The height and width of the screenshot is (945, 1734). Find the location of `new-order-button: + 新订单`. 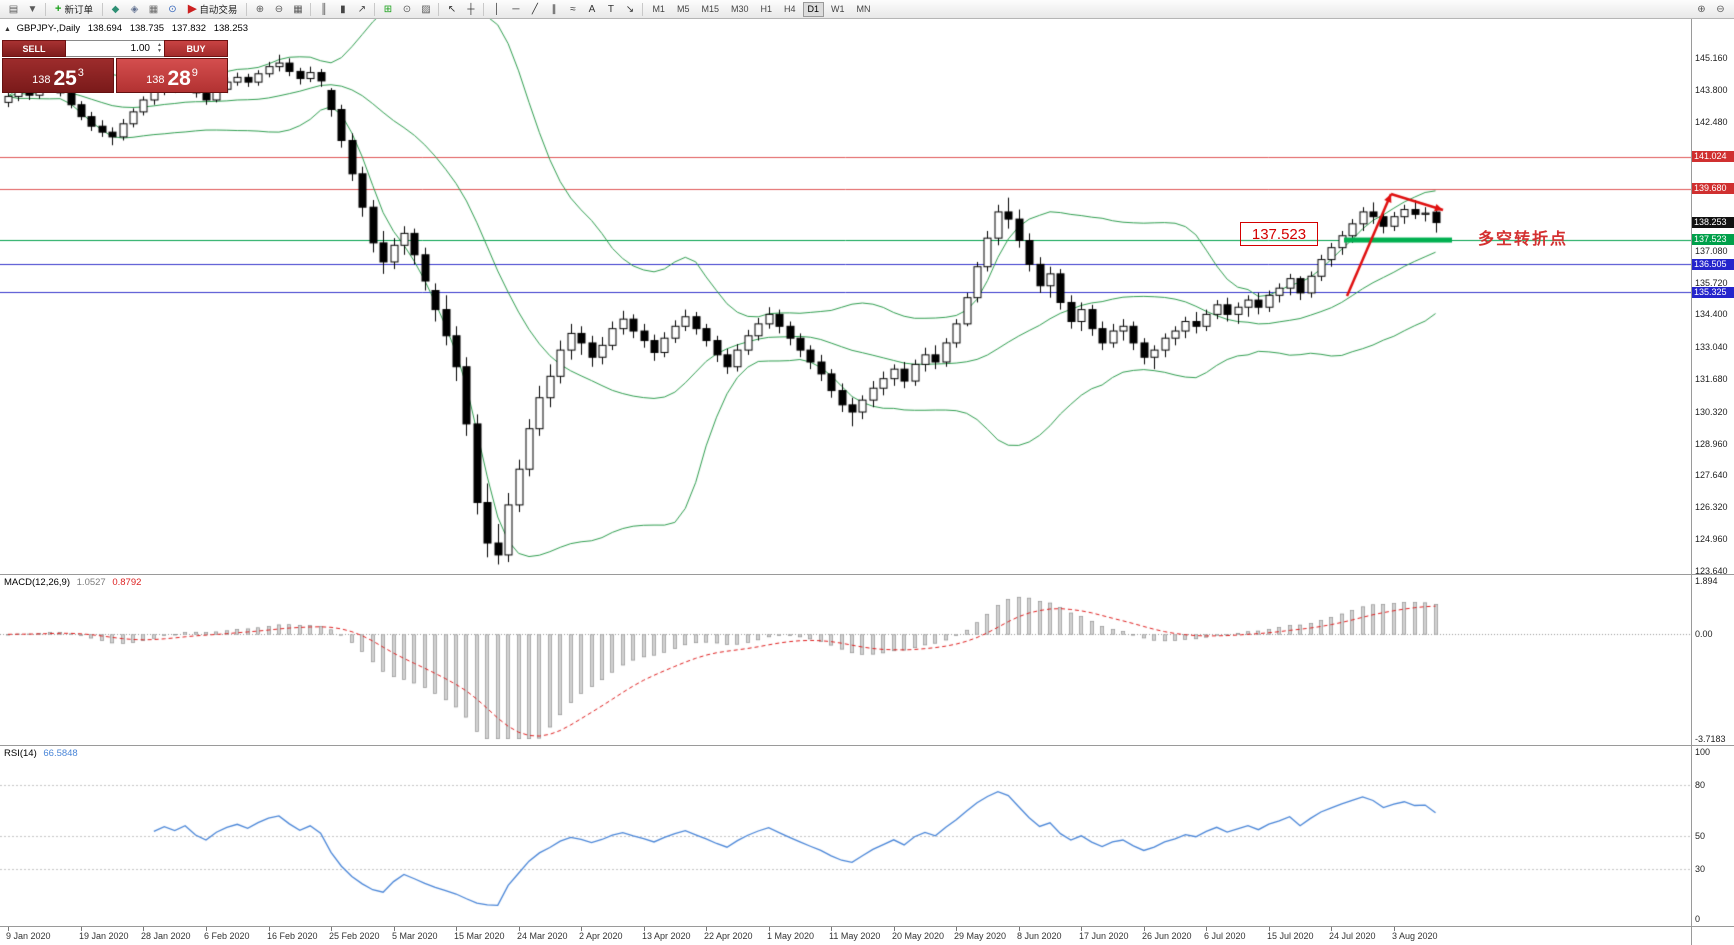

new-order-button: + 新订单 is located at coordinates (74, 9).